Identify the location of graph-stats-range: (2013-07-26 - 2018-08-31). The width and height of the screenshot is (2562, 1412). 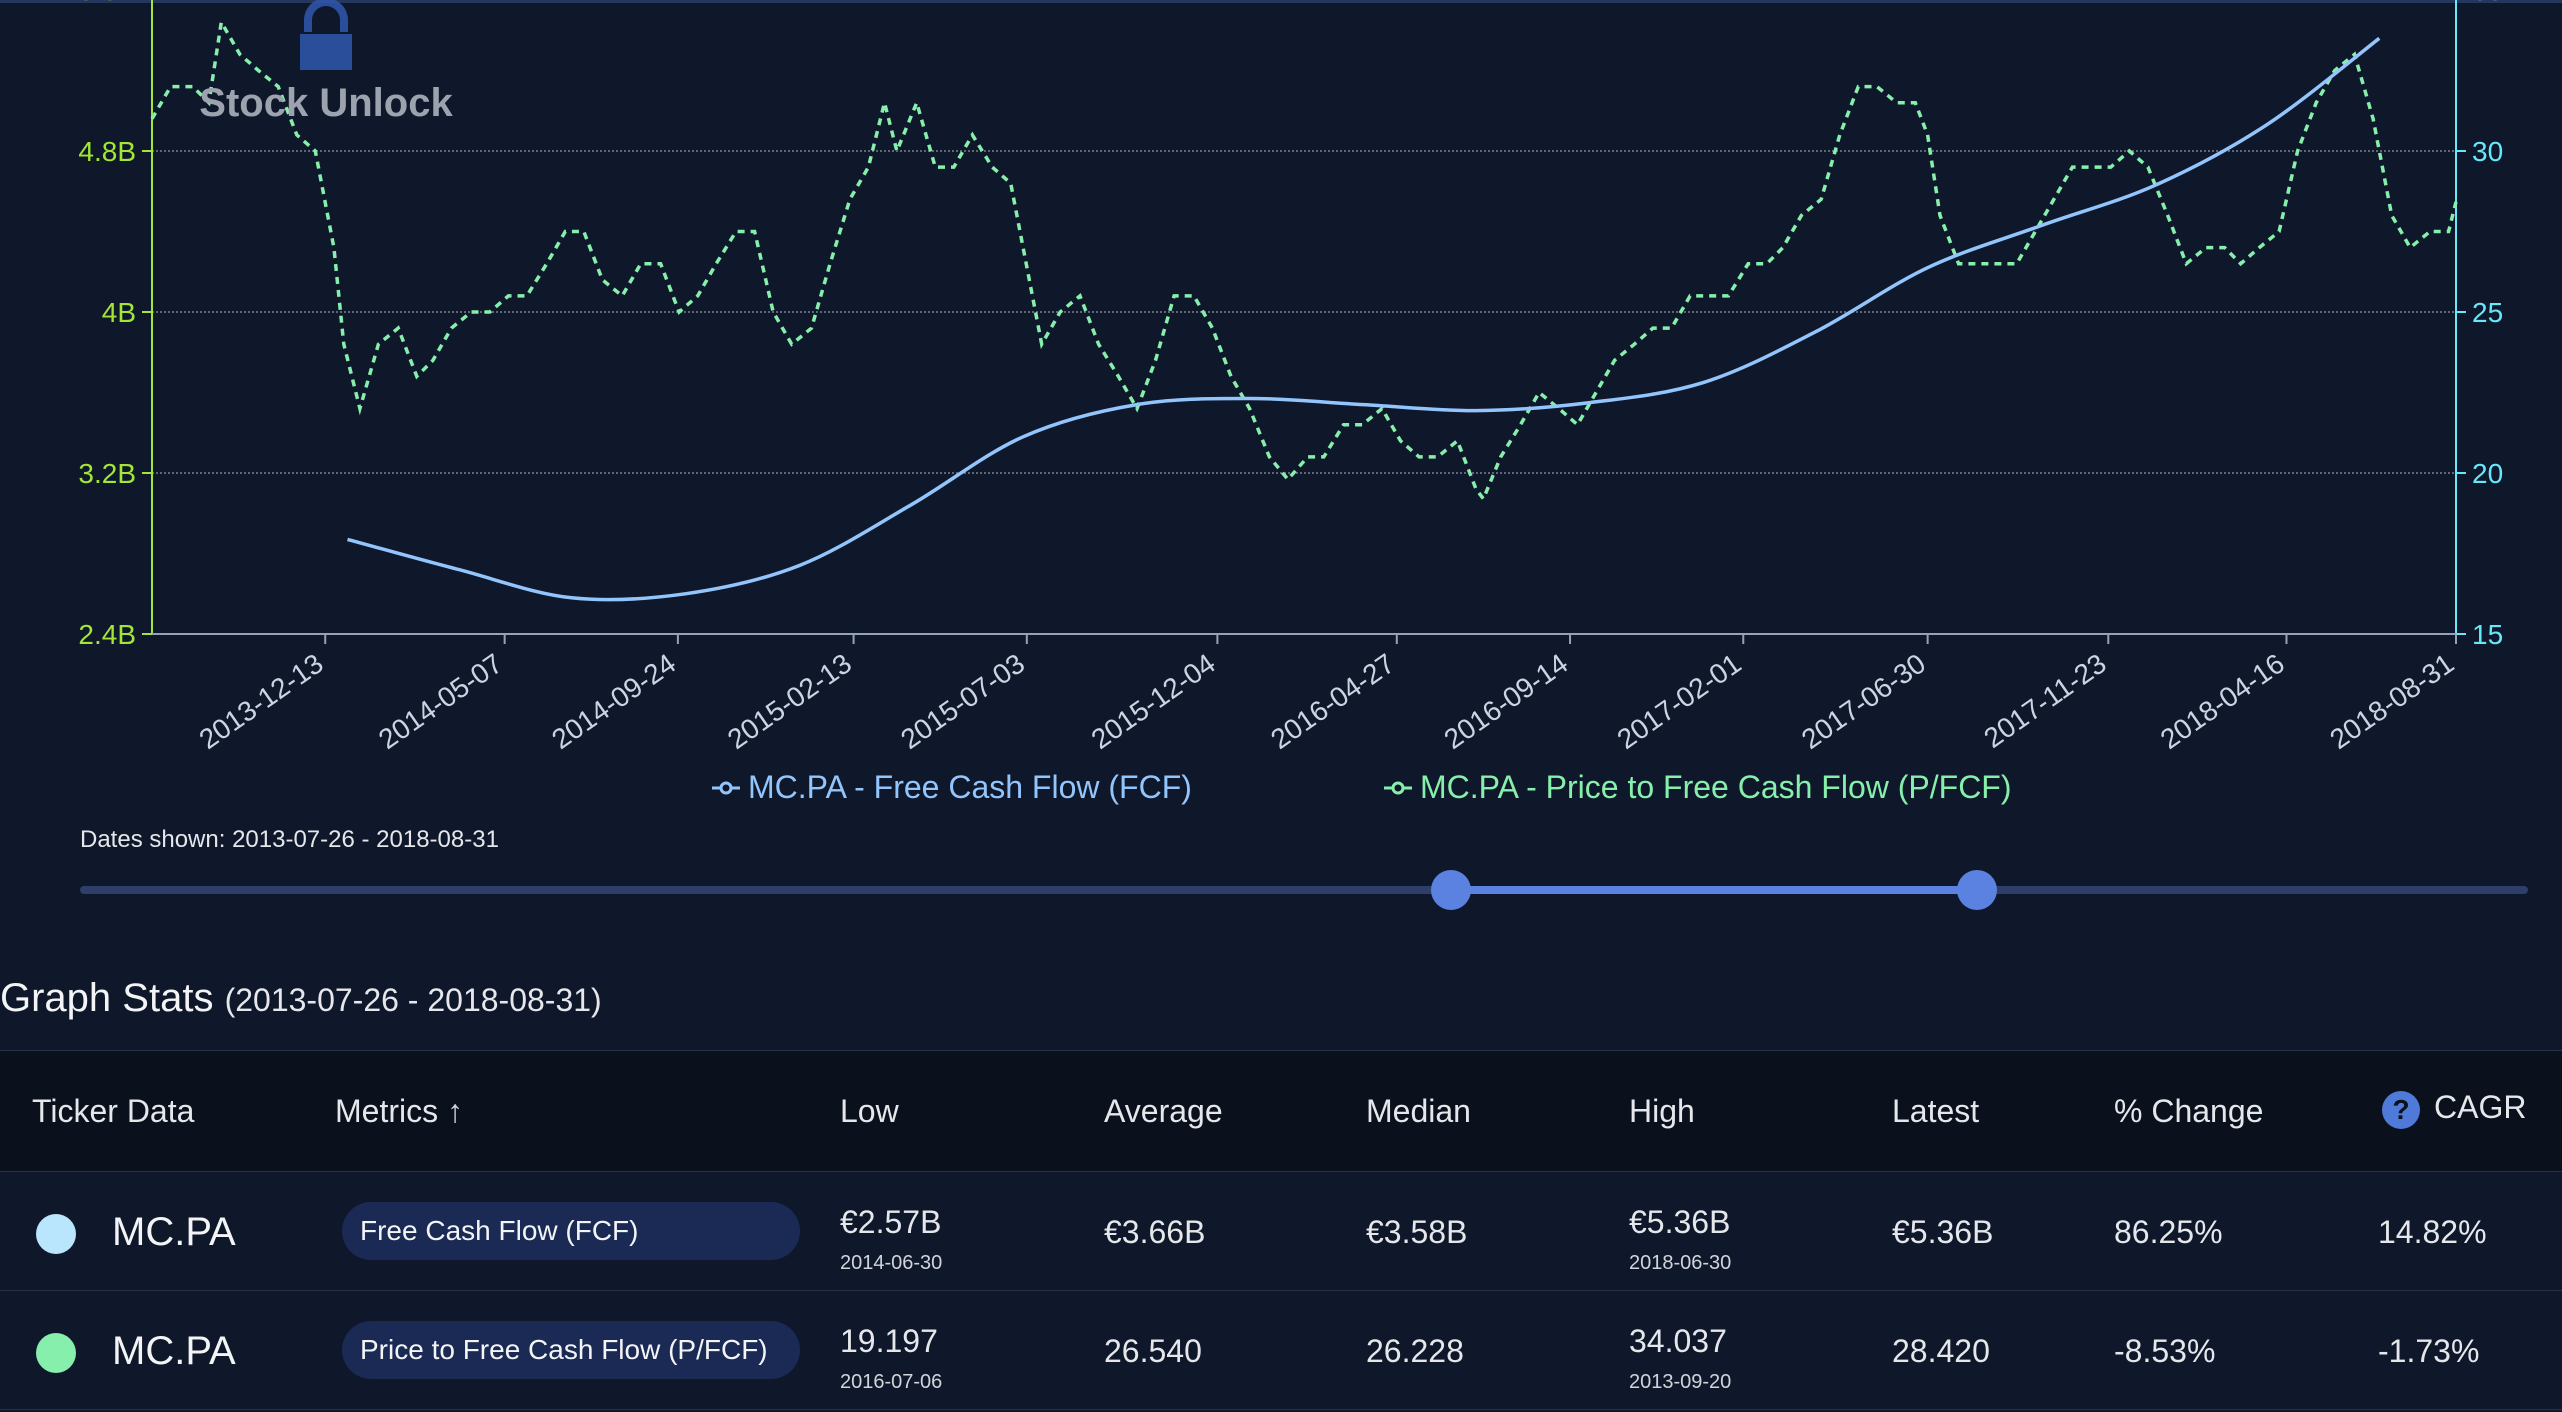
(413, 1000).